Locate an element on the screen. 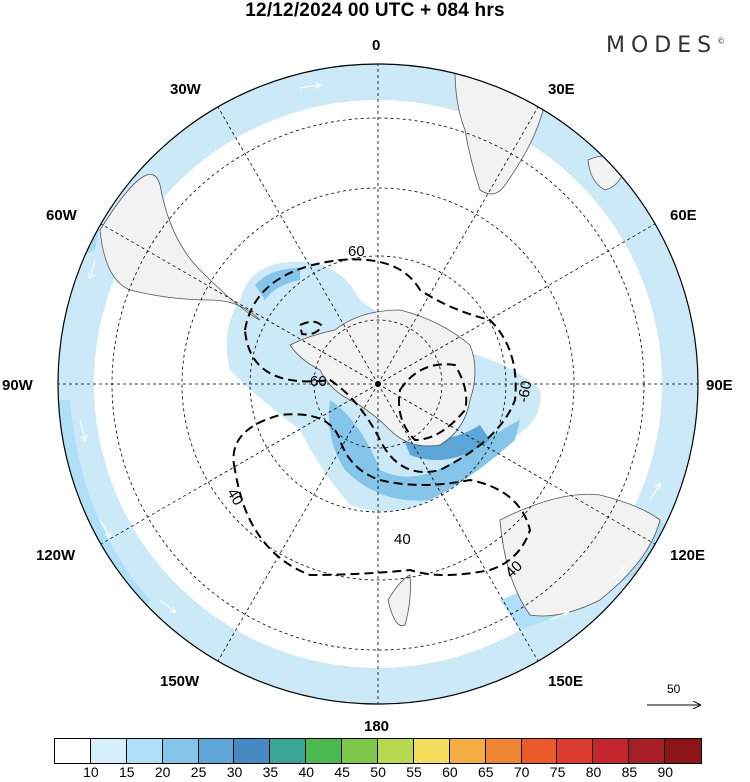 The width and height of the screenshot is (750, 782). lon-label-120w: 120W is located at coordinates (56, 555).